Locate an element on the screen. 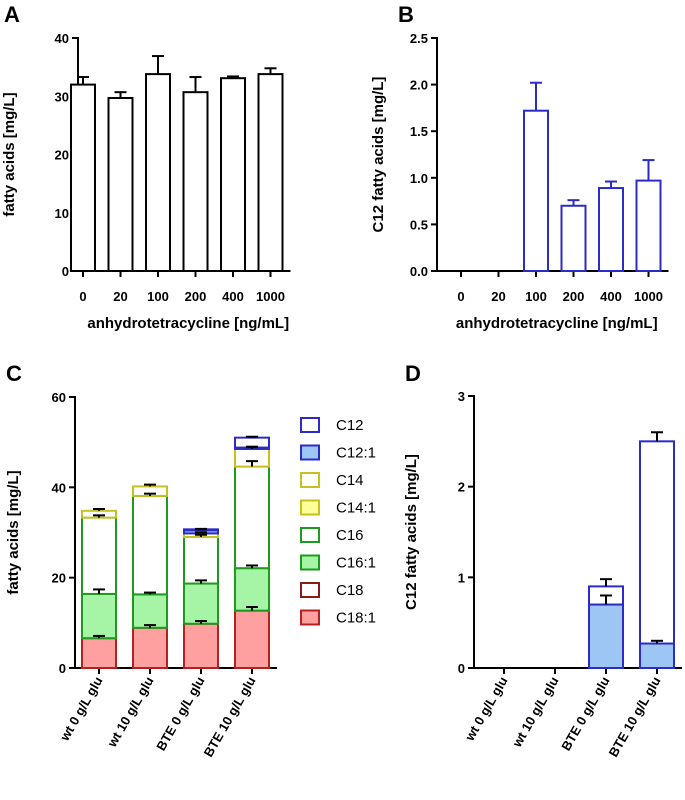 Image resolution: width=685 pixels, height=800 pixels. x-axis-label: anhydrotetracycline [ng/mL] is located at coordinates (557, 323).